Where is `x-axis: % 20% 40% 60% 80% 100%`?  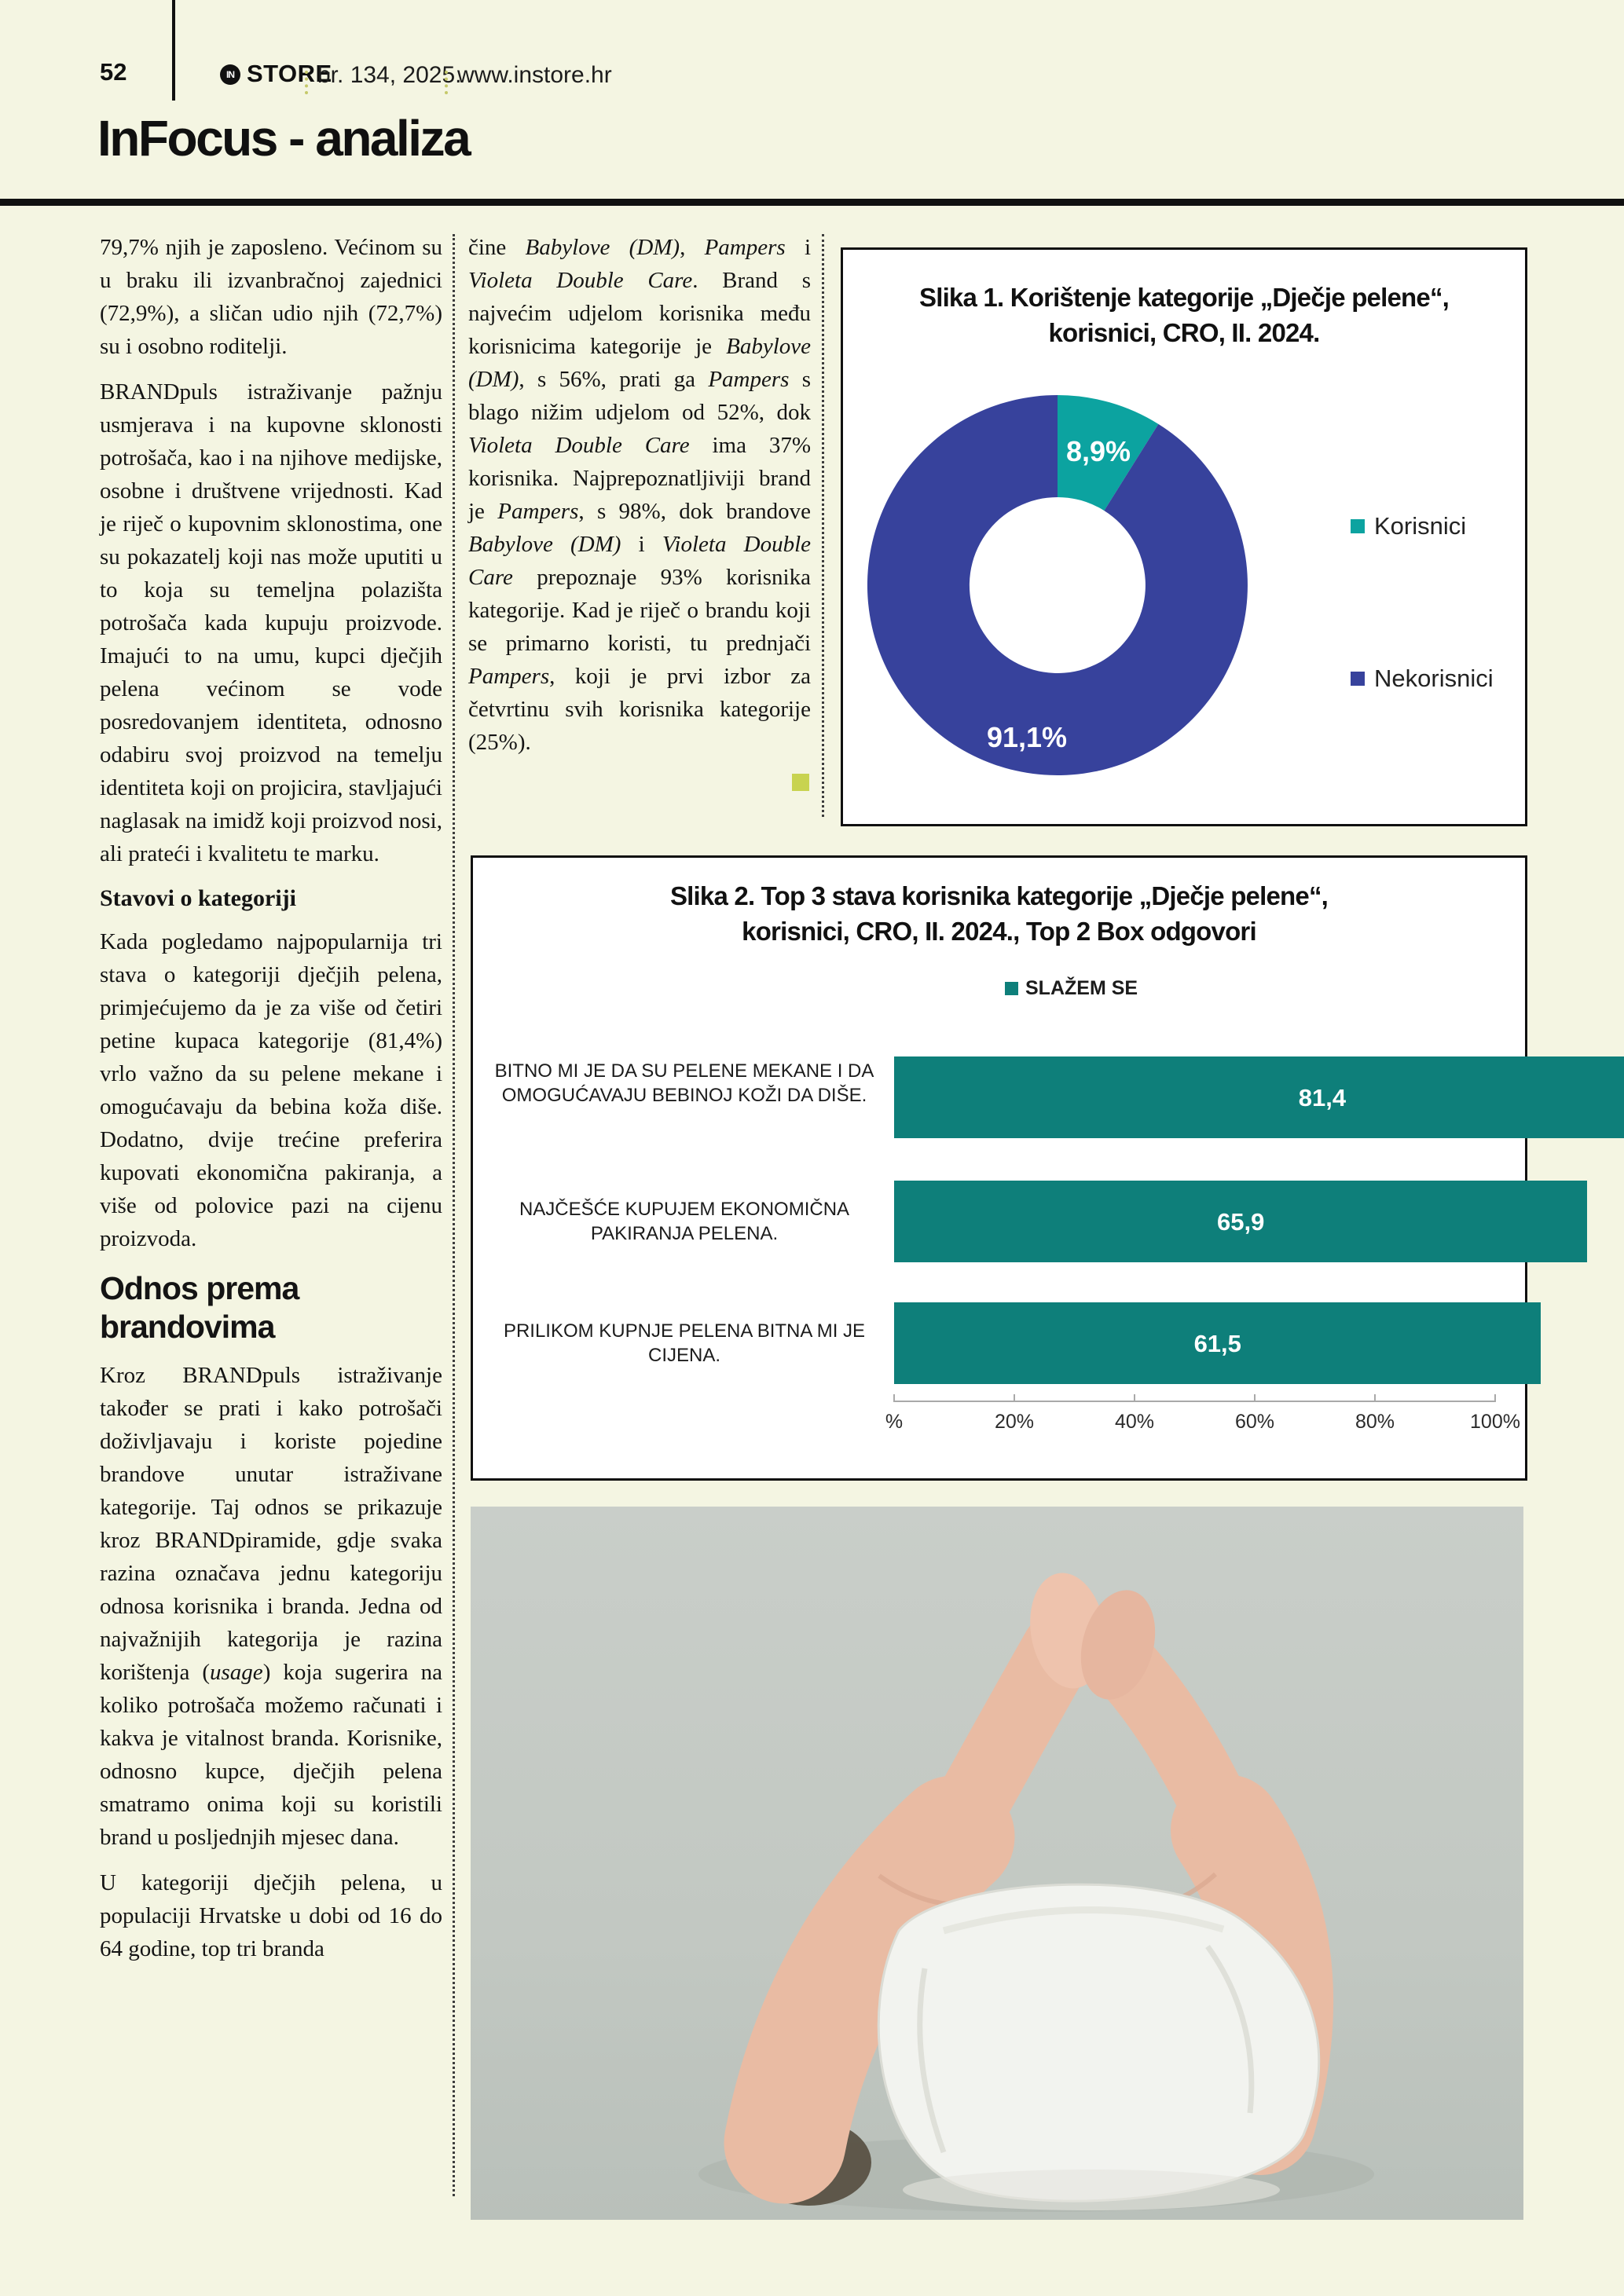 x-axis: % 20% 40% 60% 80% 100% is located at coordinates (1203, 1413).